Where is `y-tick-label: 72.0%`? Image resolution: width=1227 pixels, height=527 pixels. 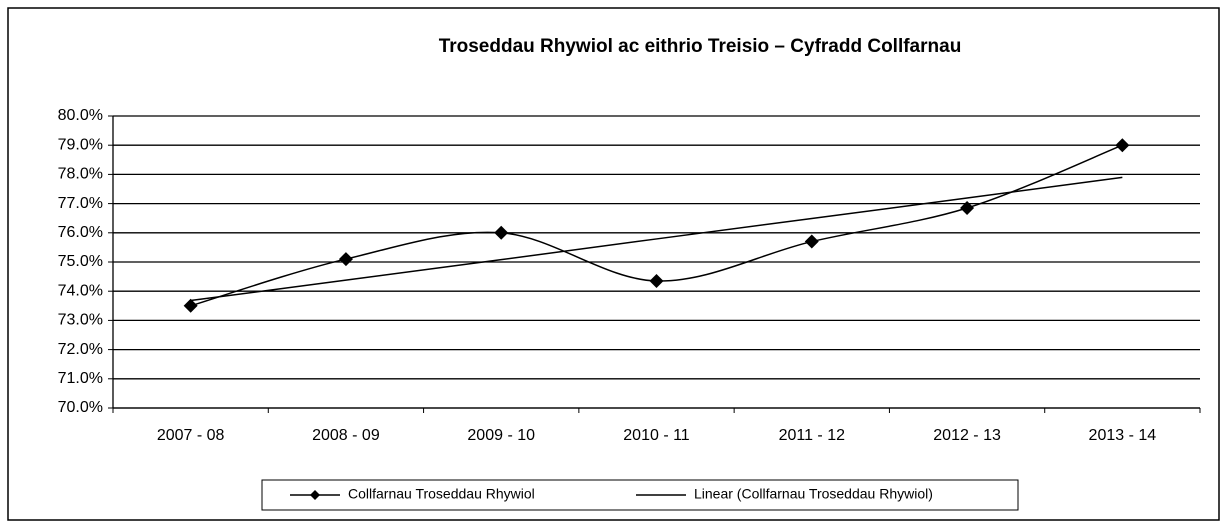 y-tick-label: 72.0% is located at coordinates (80, 349).